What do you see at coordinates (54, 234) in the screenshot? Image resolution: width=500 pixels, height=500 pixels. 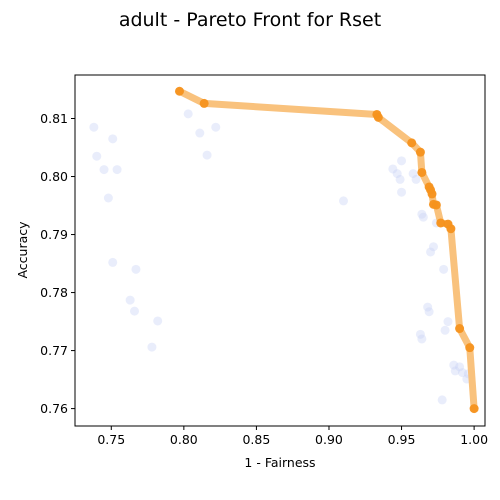 I see `y-tick-label: 0.79` at bounding box center [54, 234].